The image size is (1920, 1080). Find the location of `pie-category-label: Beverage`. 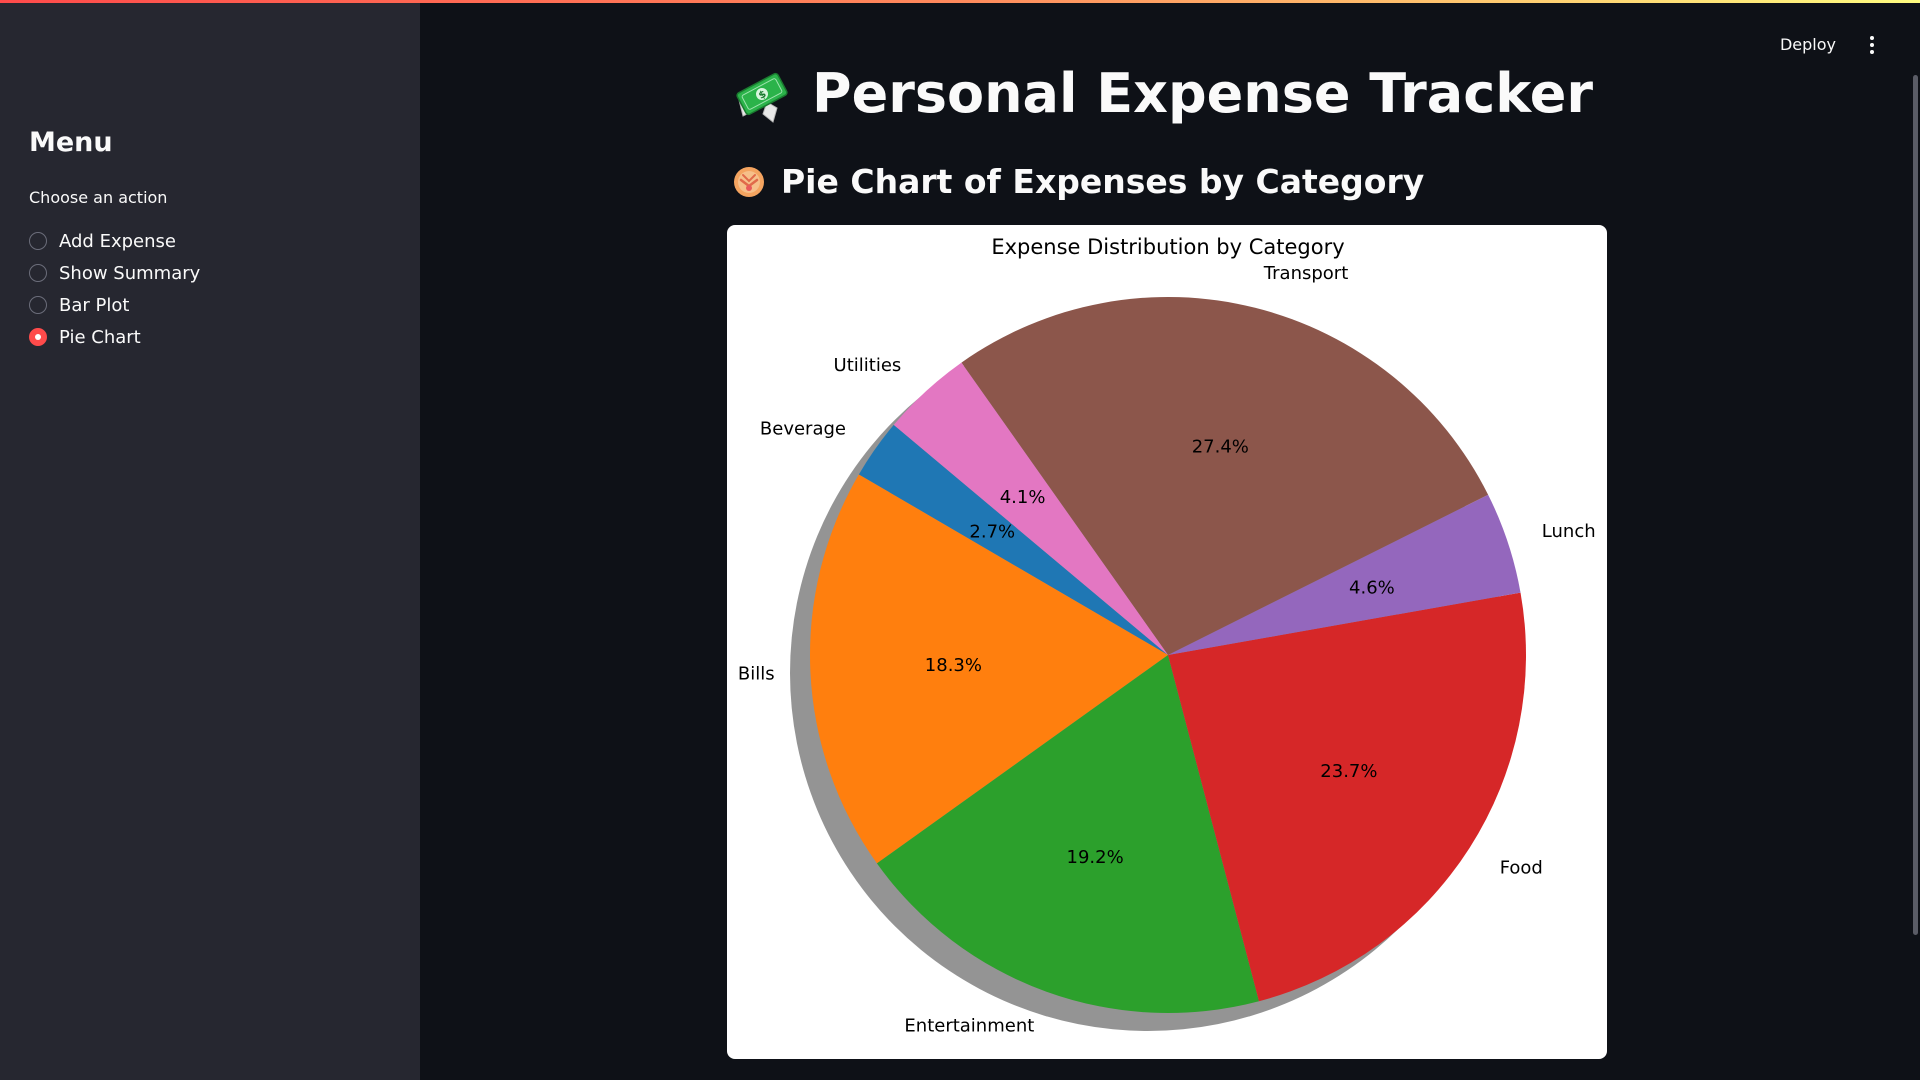

pie-category-label: Beverage is located at coordinates (803, 428).